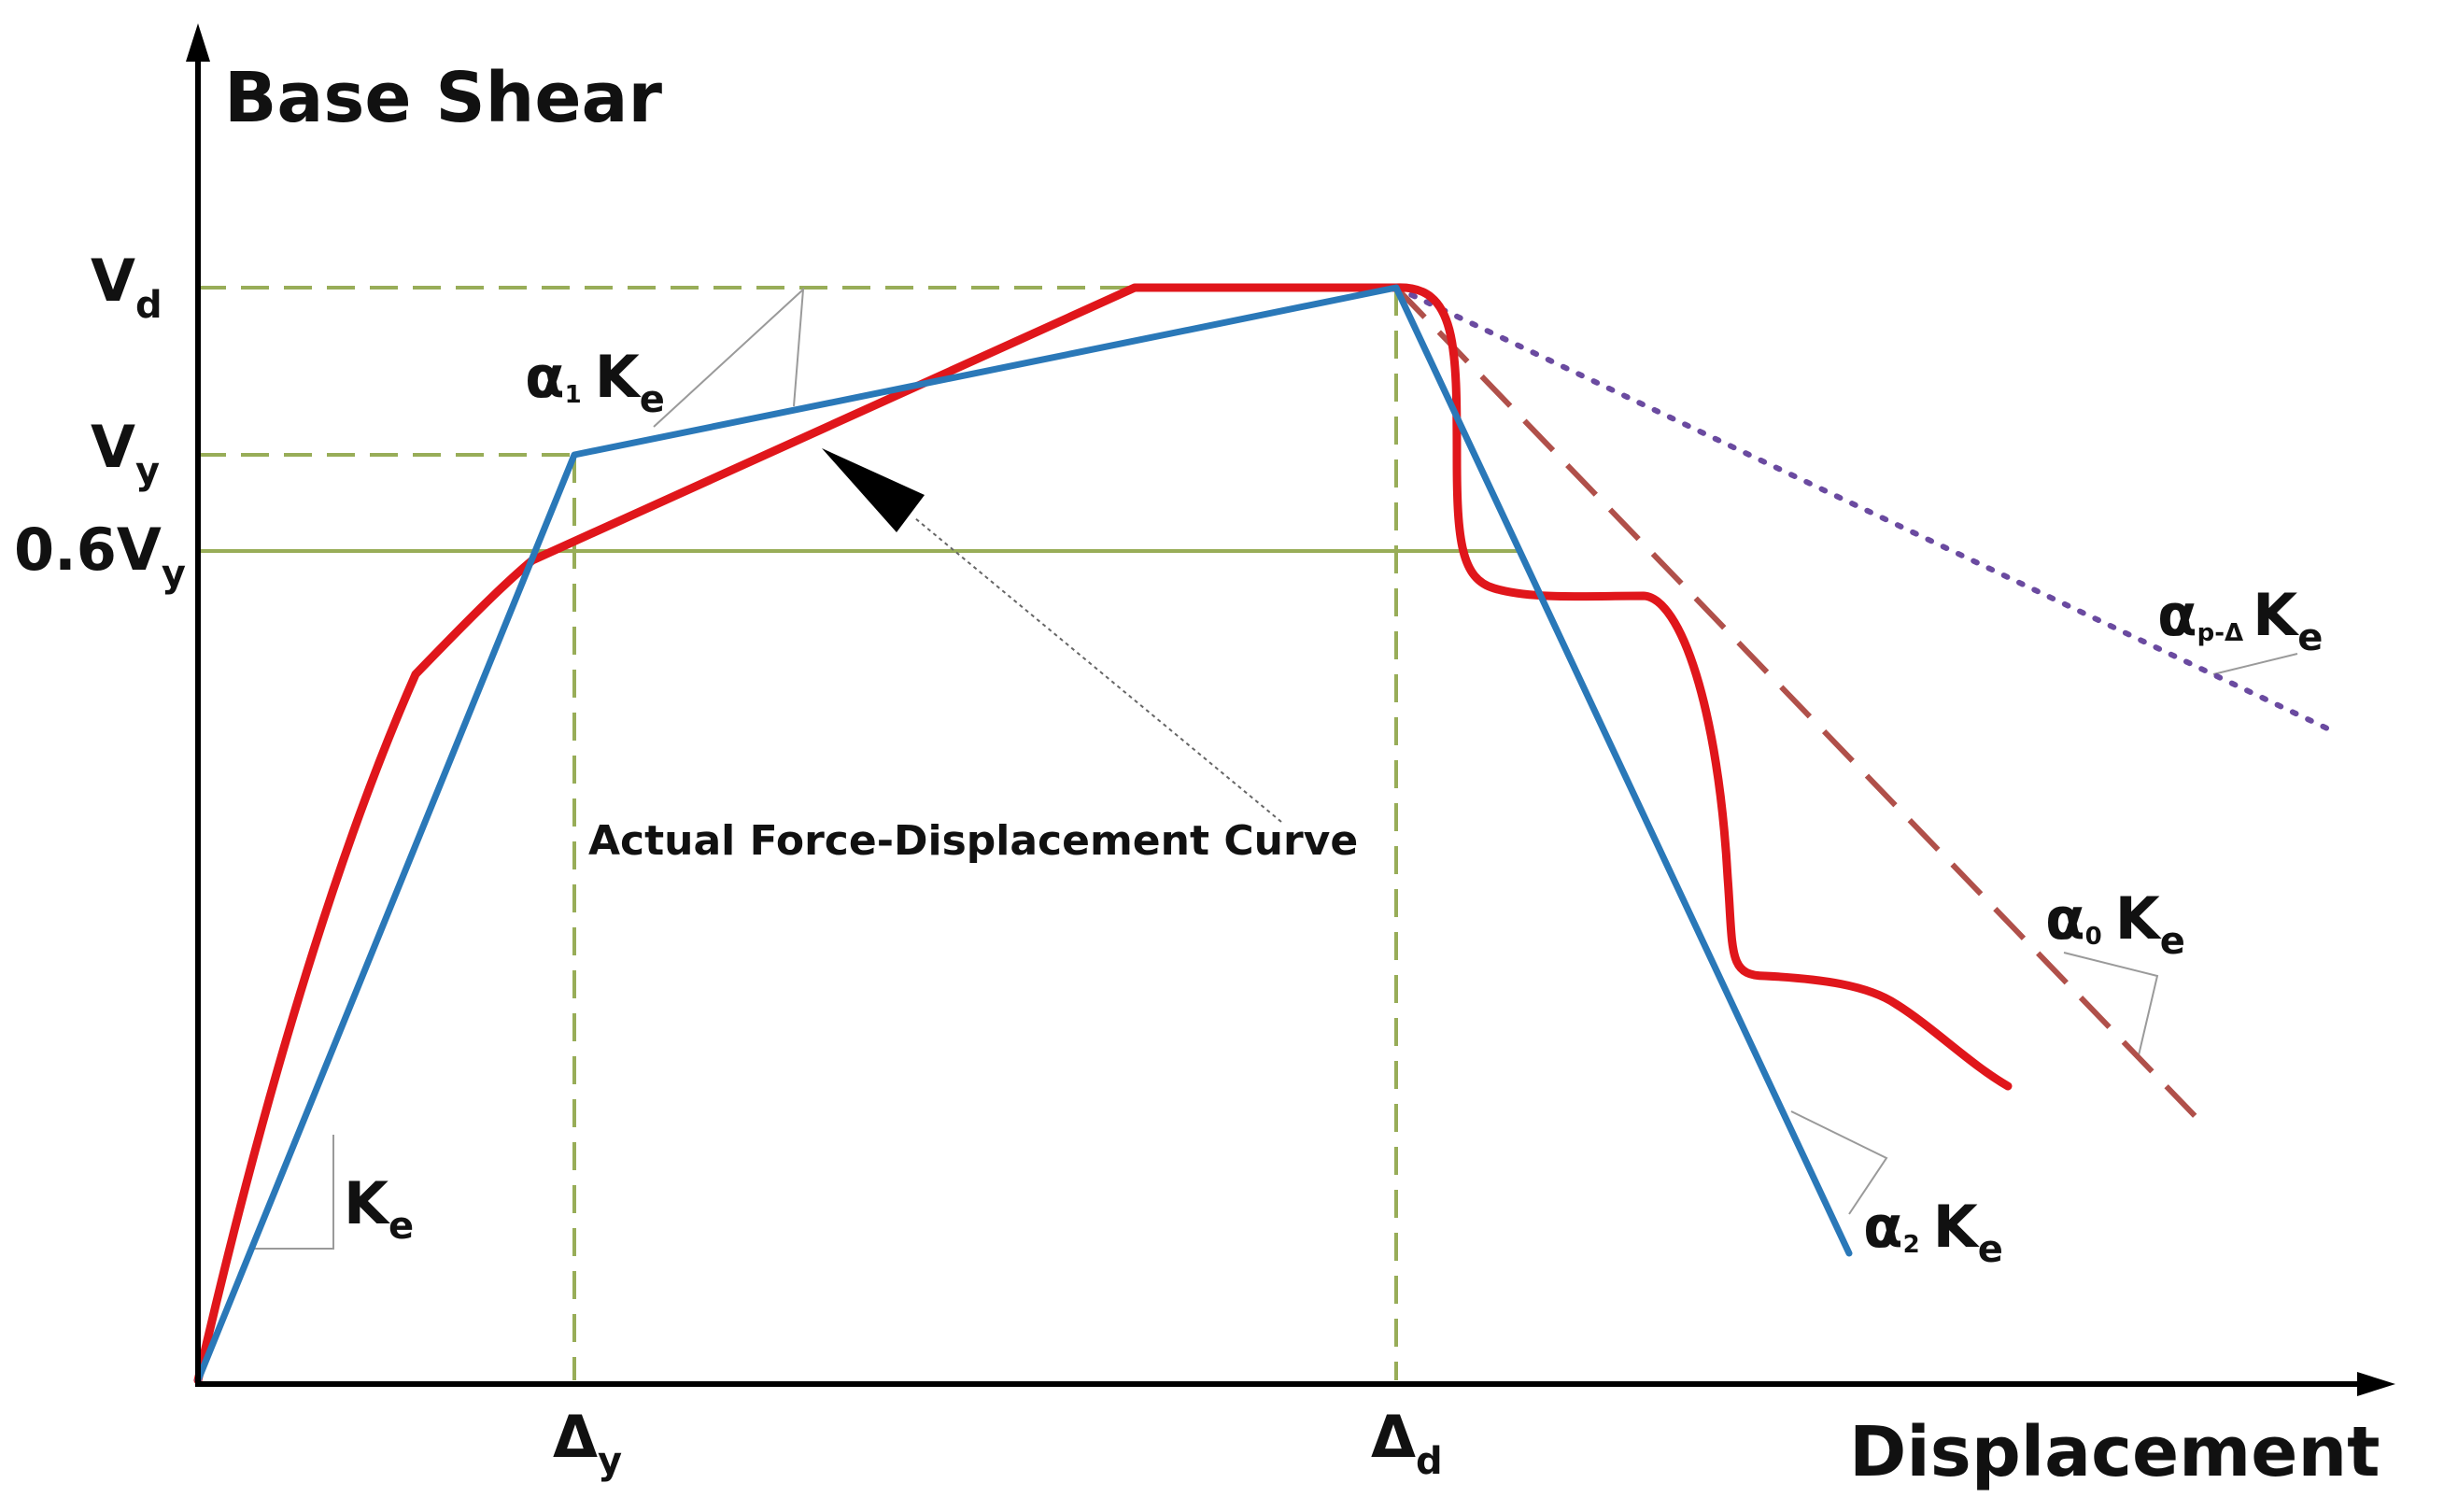 The image size is (2444, 1512). I want to click on actual-curve-annotation: Actual Force-Displacement Curve, so click(973, 841).